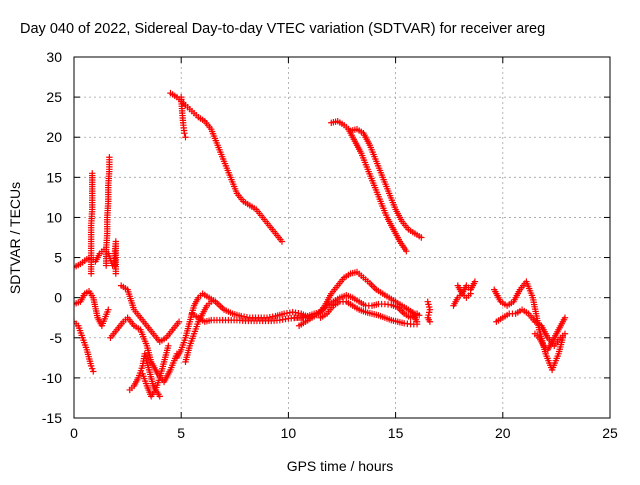 This screenshot has width=640, height=485. What do you see at coordinates (56, 338) in the screenshot?
I see `y-tick-label: -5` at bounding box center [56, 338].